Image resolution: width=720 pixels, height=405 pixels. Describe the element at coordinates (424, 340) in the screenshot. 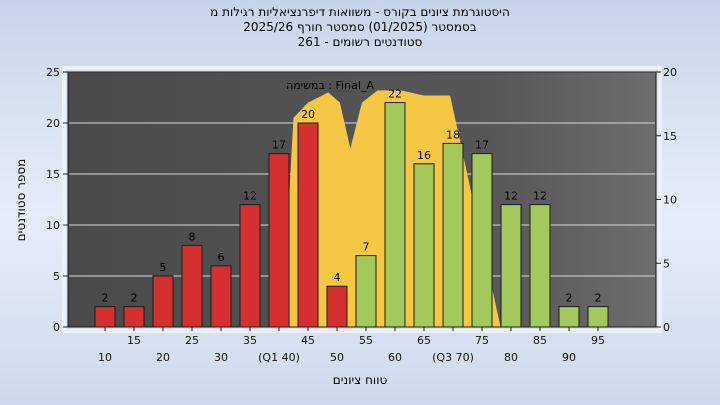

I see `x-tick-label: 65` at that location.